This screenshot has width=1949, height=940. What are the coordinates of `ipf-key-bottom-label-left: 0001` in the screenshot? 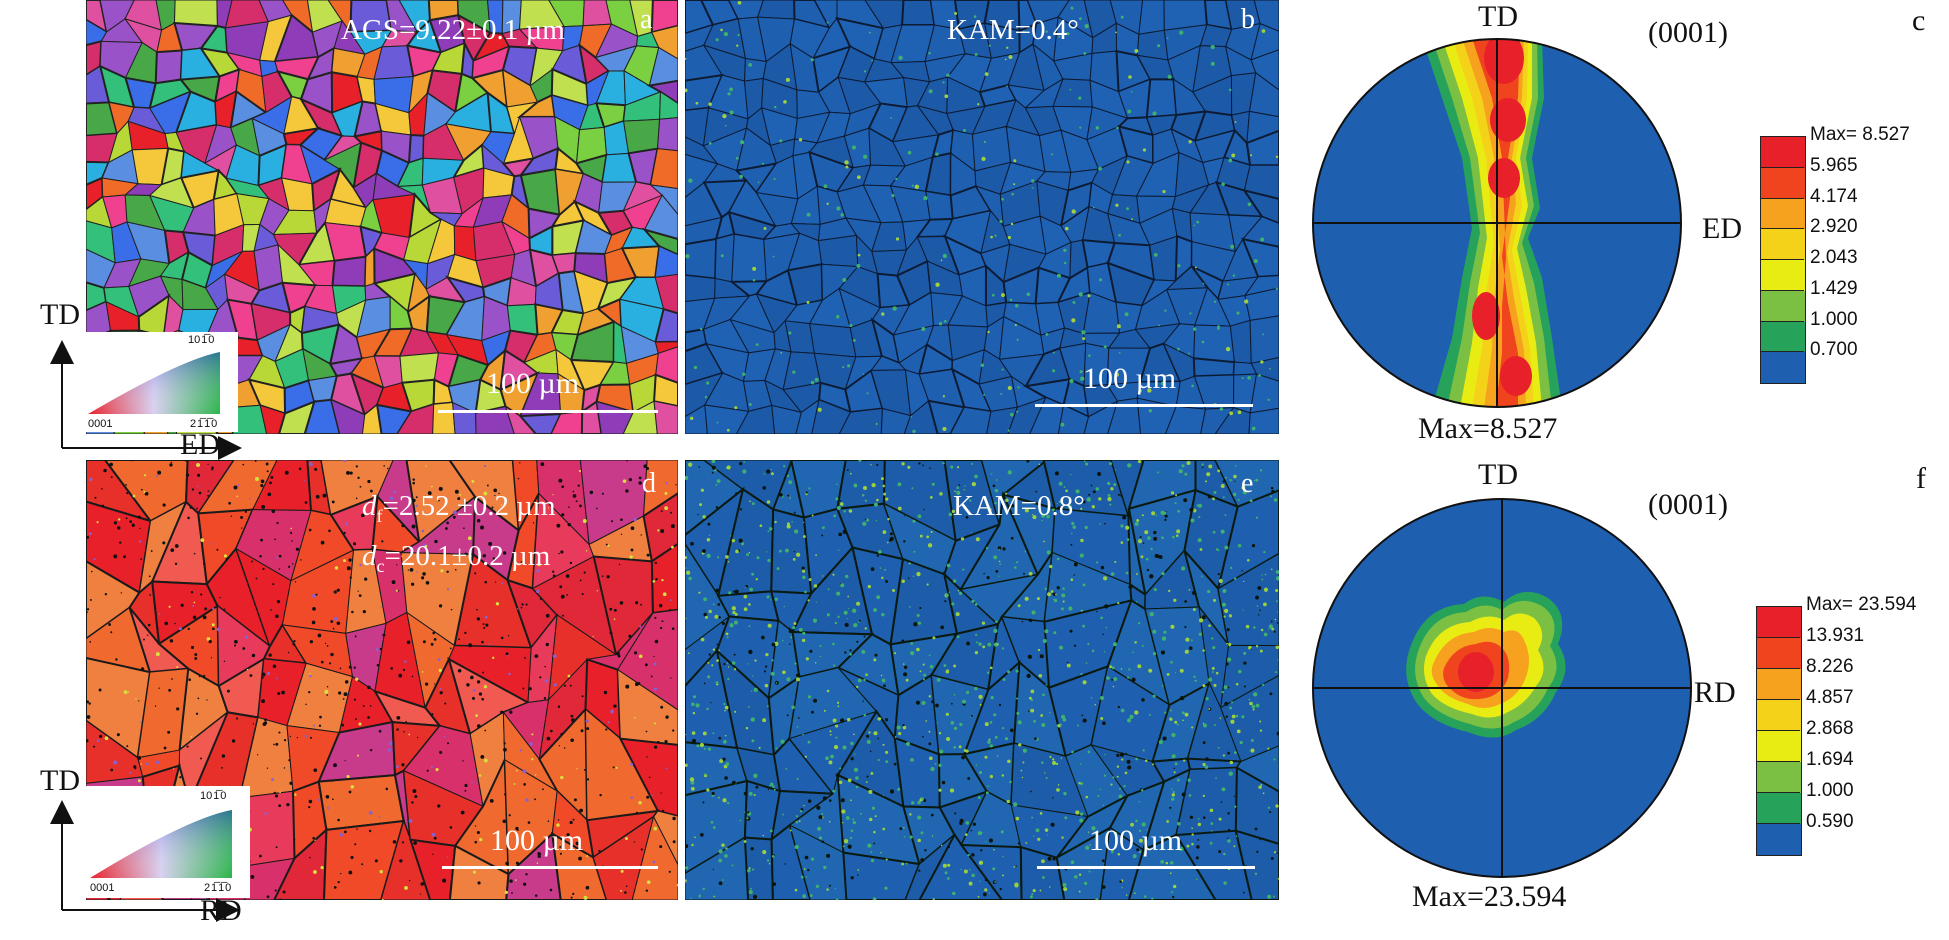 It's located at (102, 888).